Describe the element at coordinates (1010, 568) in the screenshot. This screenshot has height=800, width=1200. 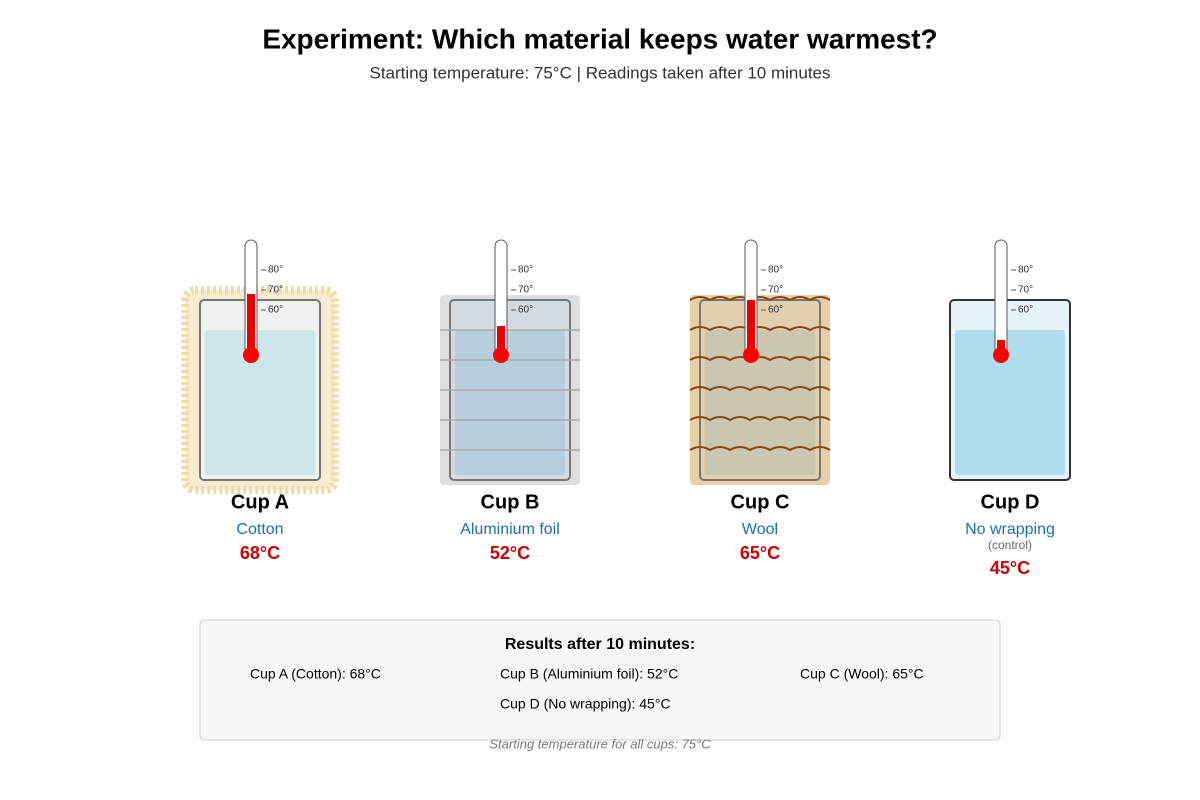
I see `cup-temperature: 45°C` at that location.